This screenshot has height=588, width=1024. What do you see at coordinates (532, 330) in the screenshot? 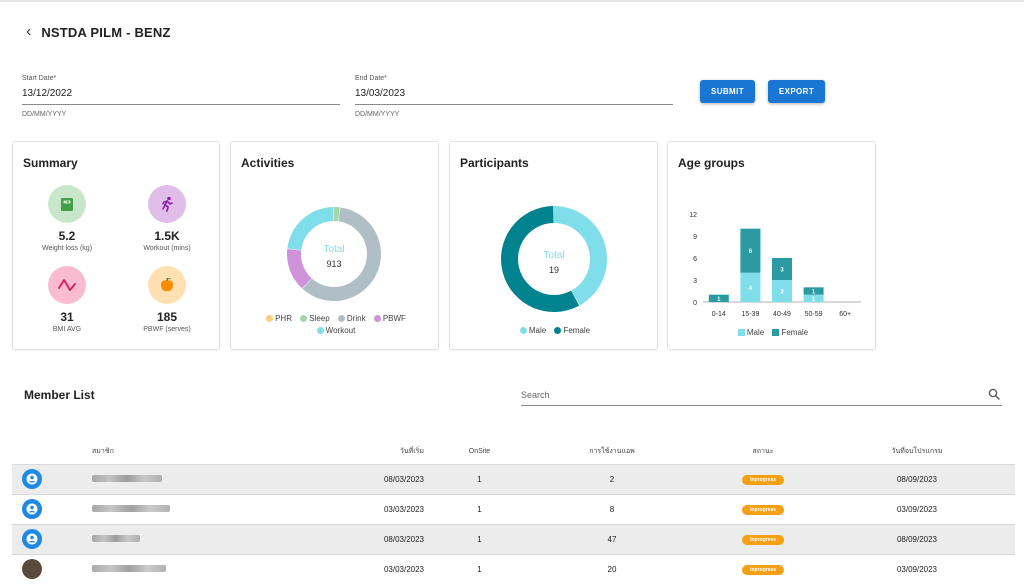
I see `legend-item-male: Male` at bounding box center [532, 330].